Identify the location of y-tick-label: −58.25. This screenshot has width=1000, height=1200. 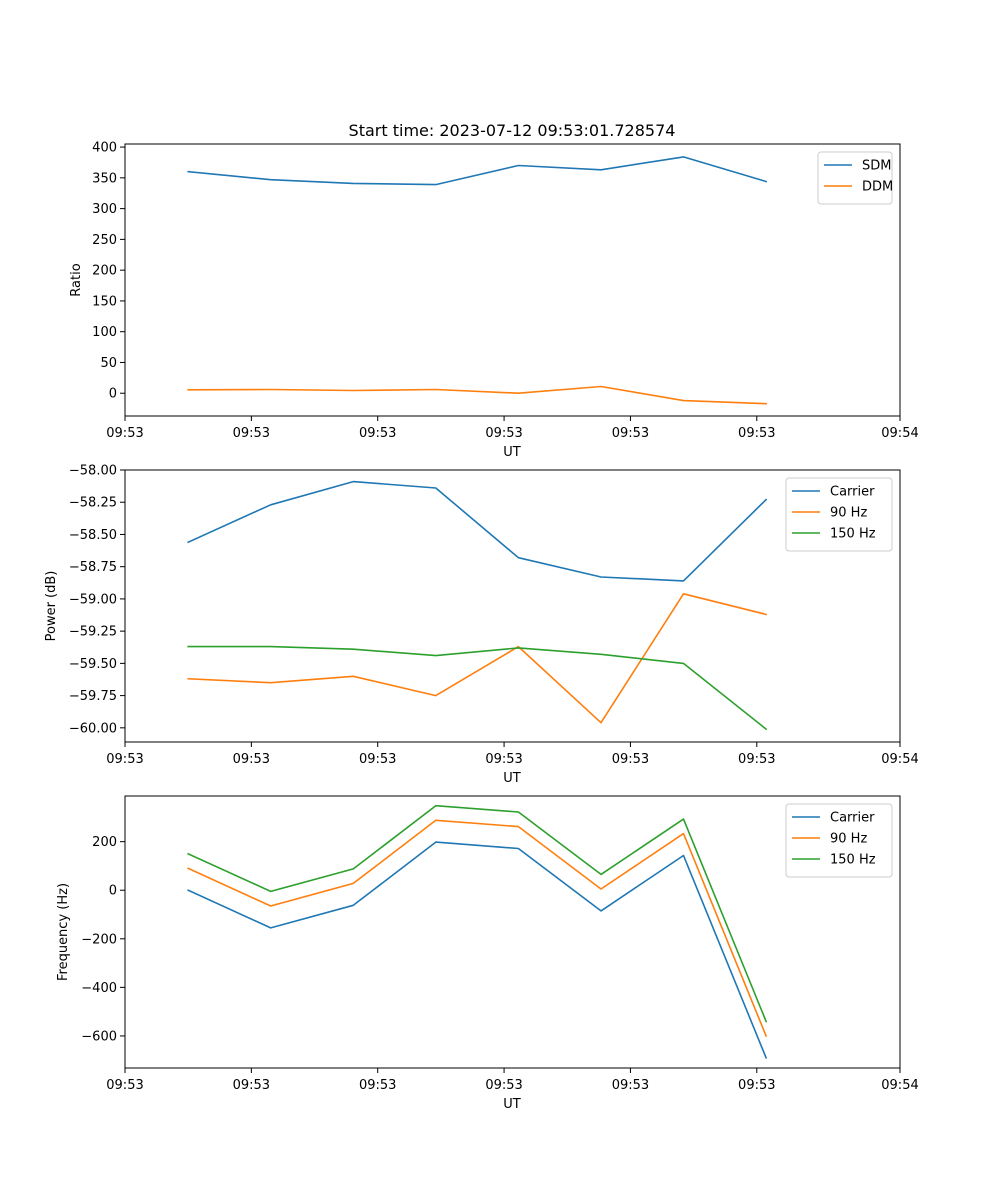
(93, 503).